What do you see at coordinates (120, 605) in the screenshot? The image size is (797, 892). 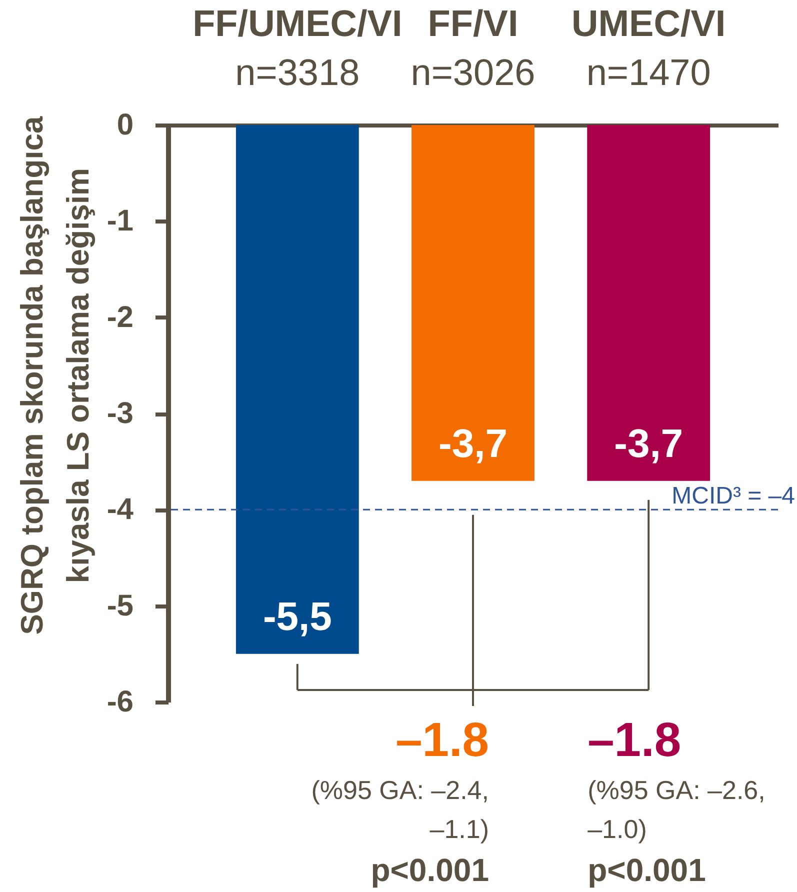 I see `y-tick-label: -5` at bounding box center [120, 605].